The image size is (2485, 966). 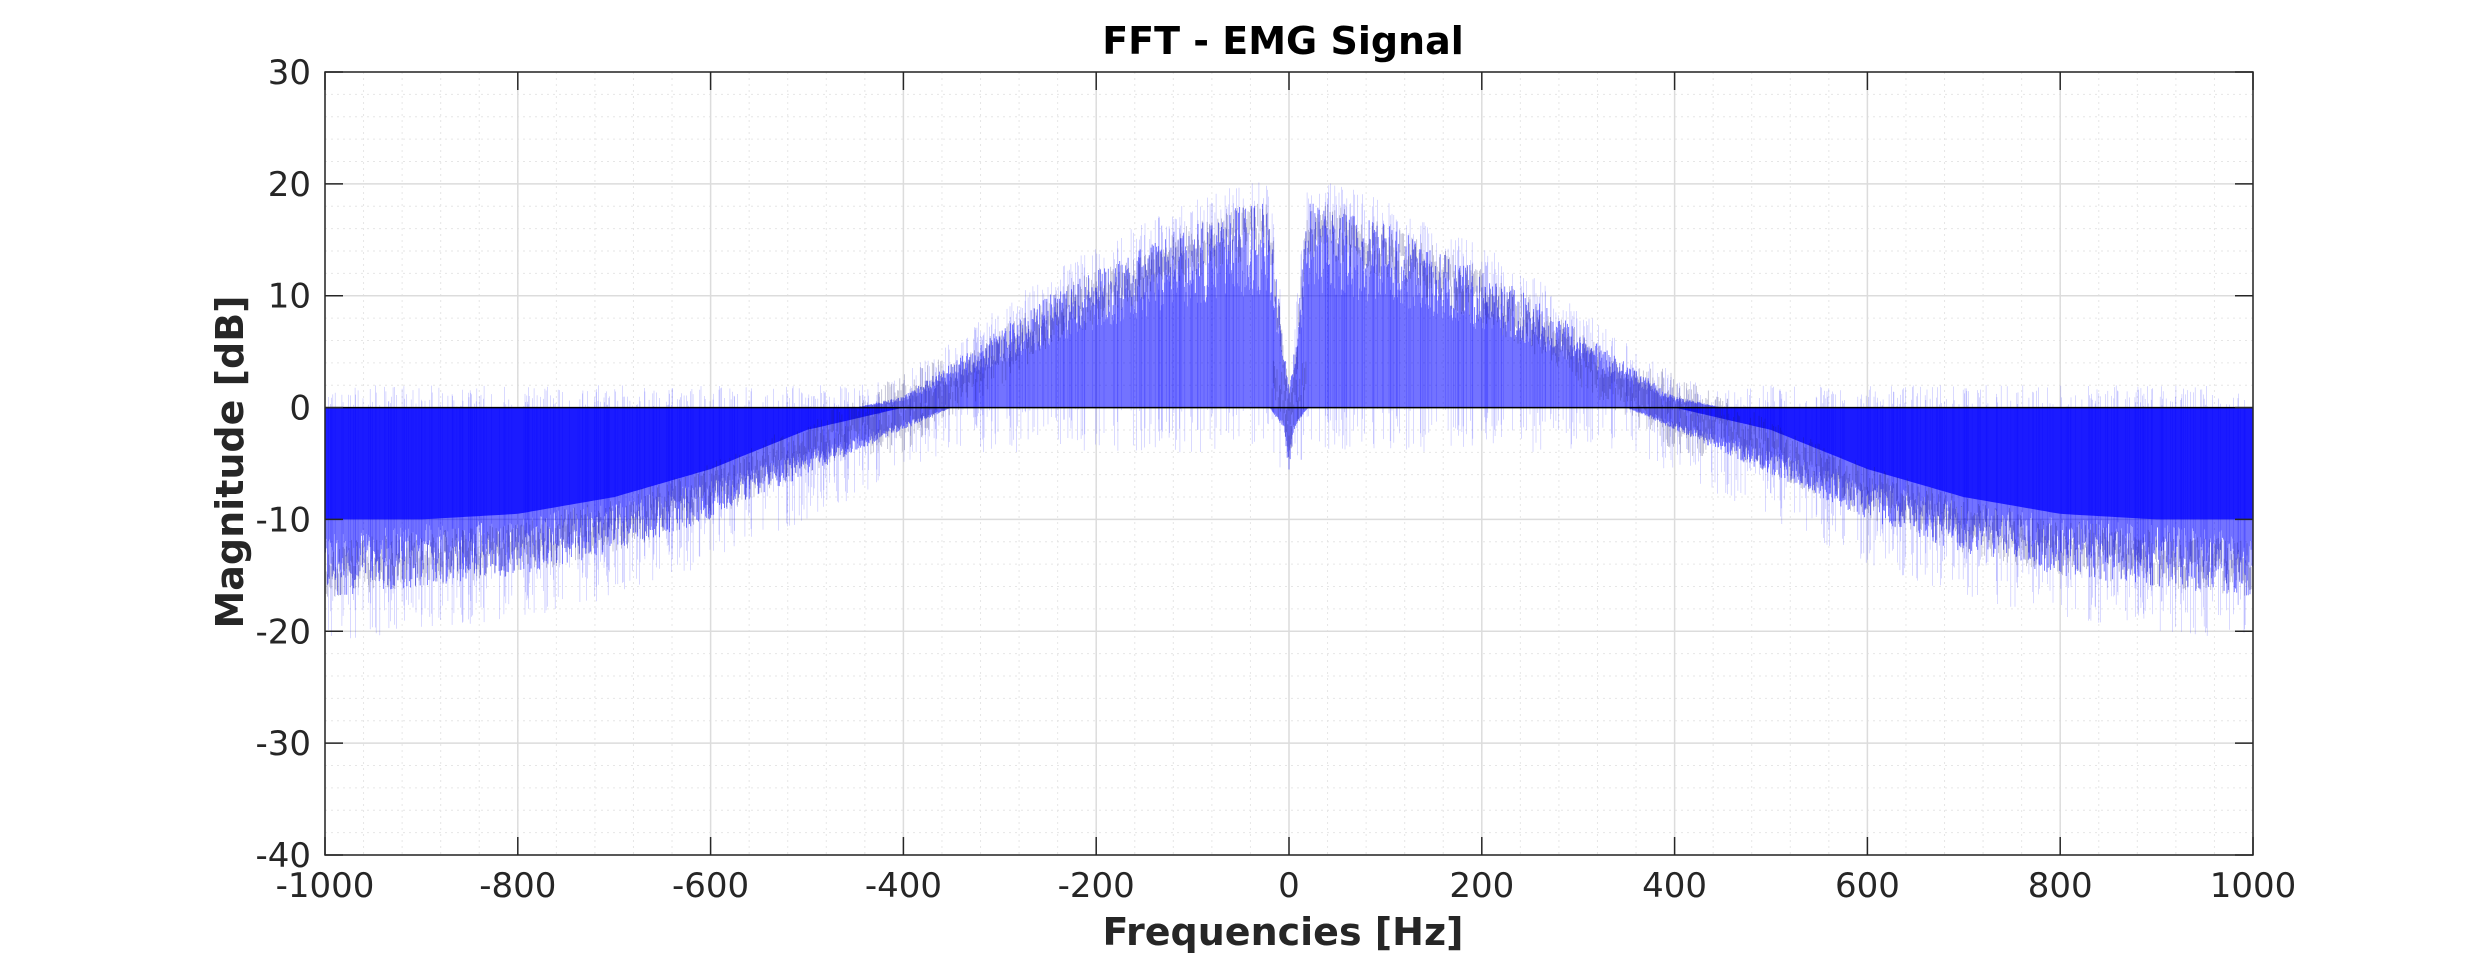 I want to click on x-tick-label: 800, so click(x=2060, y=886).